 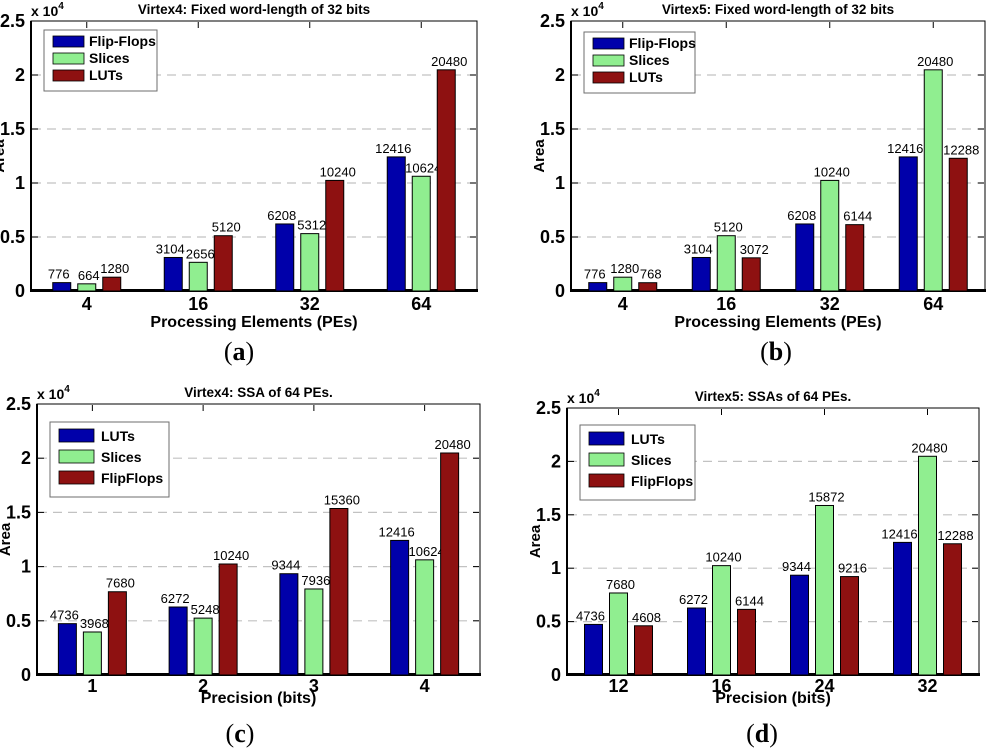 What do you see at coordinates (560, 291) in the screenshot?
I see `y-tick-label: 0` at bounding box center [560, 291].